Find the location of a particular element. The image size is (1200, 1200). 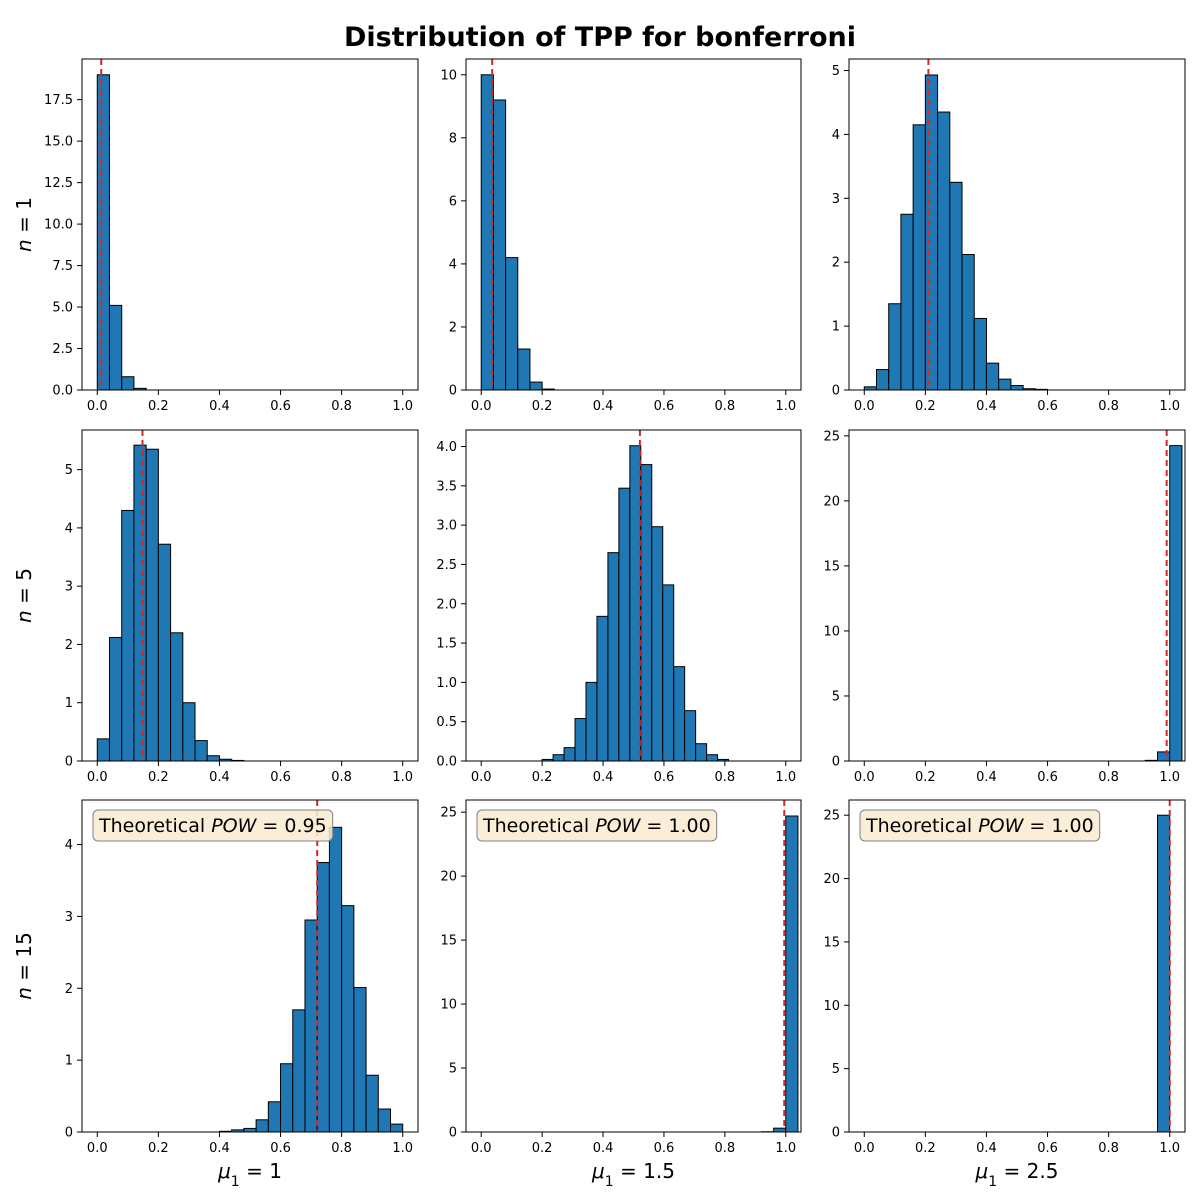

label-value: = 1.5 is located at coordinates (644, 1171).